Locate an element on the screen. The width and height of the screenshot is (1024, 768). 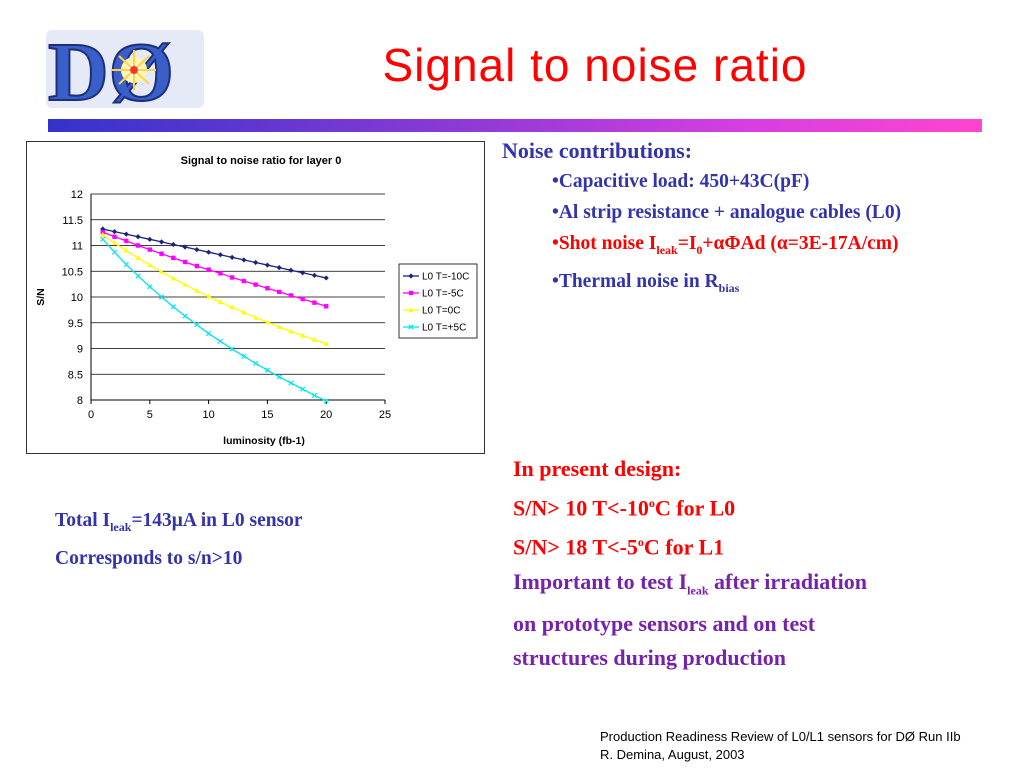
subscript: leak is located at coordinates (667, 249).